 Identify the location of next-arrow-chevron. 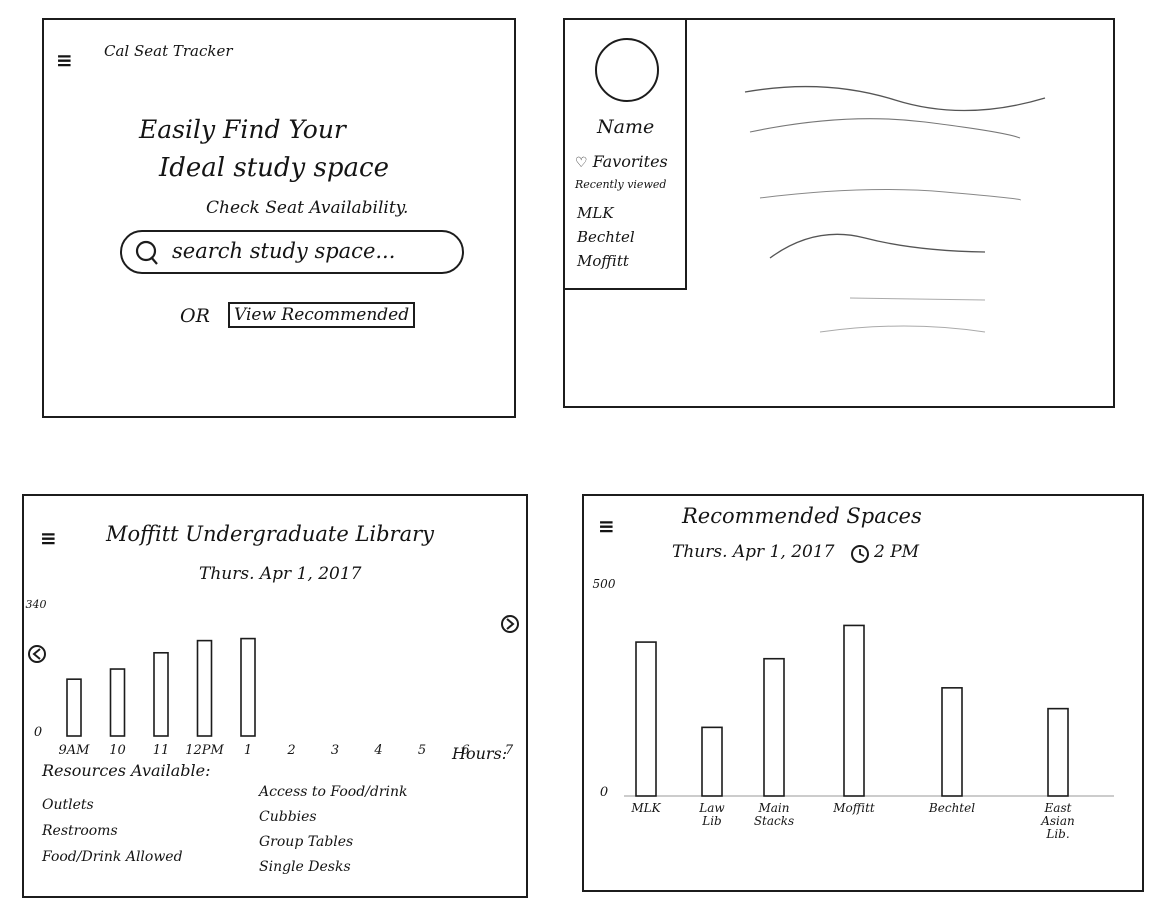
(510, 624).